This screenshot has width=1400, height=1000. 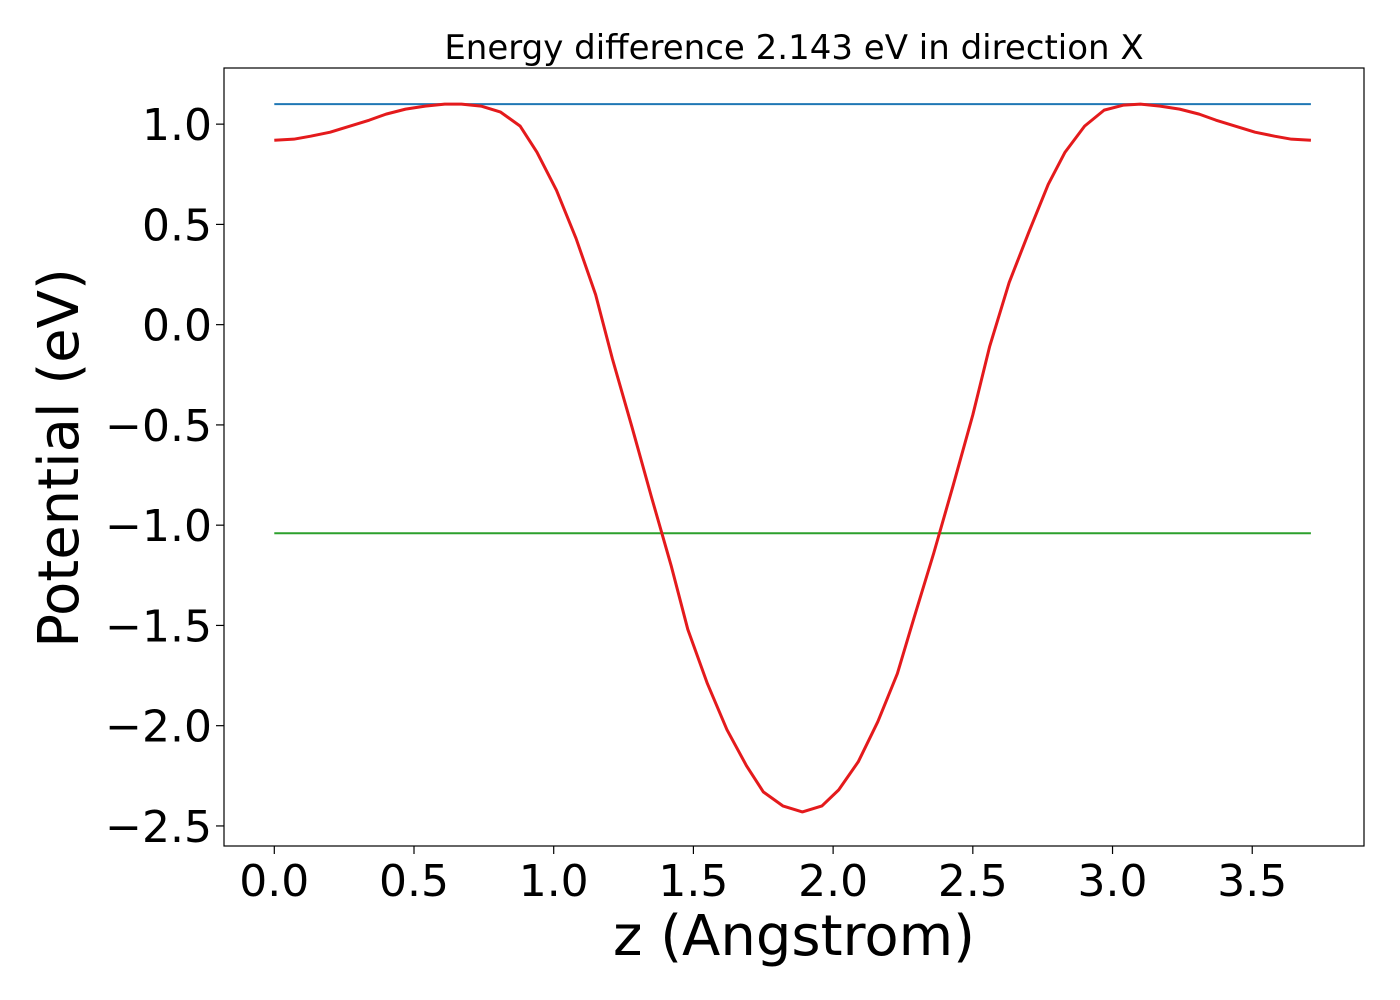 What do you see at coordinates (274, 881) in the screenshot?
I see `x-tick-label: 0.0` at bounding box center [274, 881].